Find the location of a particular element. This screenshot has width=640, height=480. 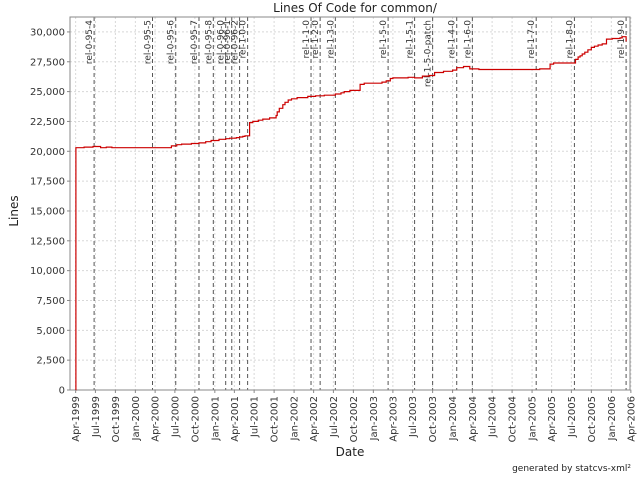

y-tick-label: 5,000 is located at coordinates (50, 331).